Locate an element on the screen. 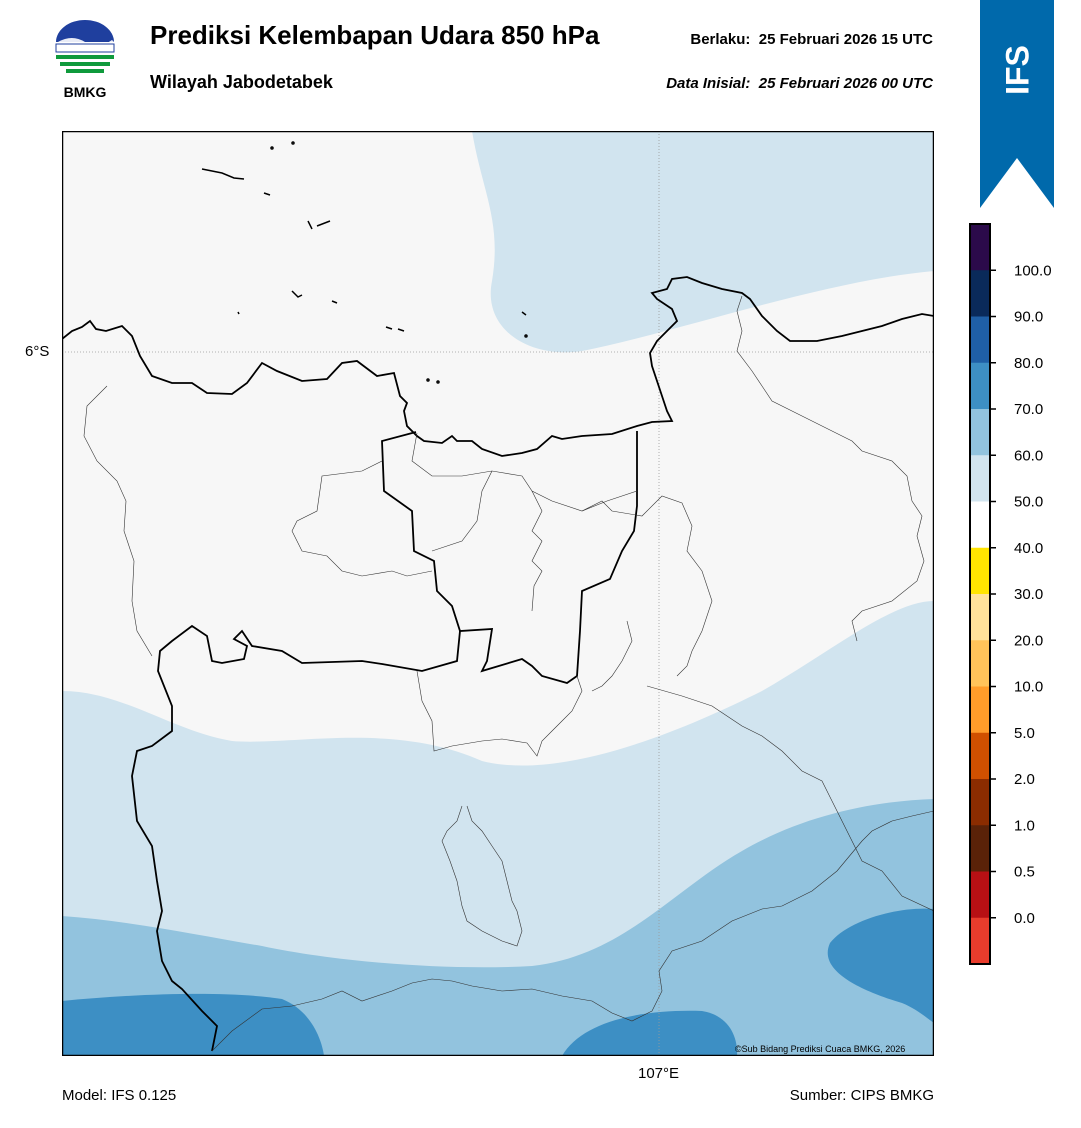 The width and height of the screenshot is (1081, 1128). ifs-badge-label: IFS is located at coordinates (1017, 70).